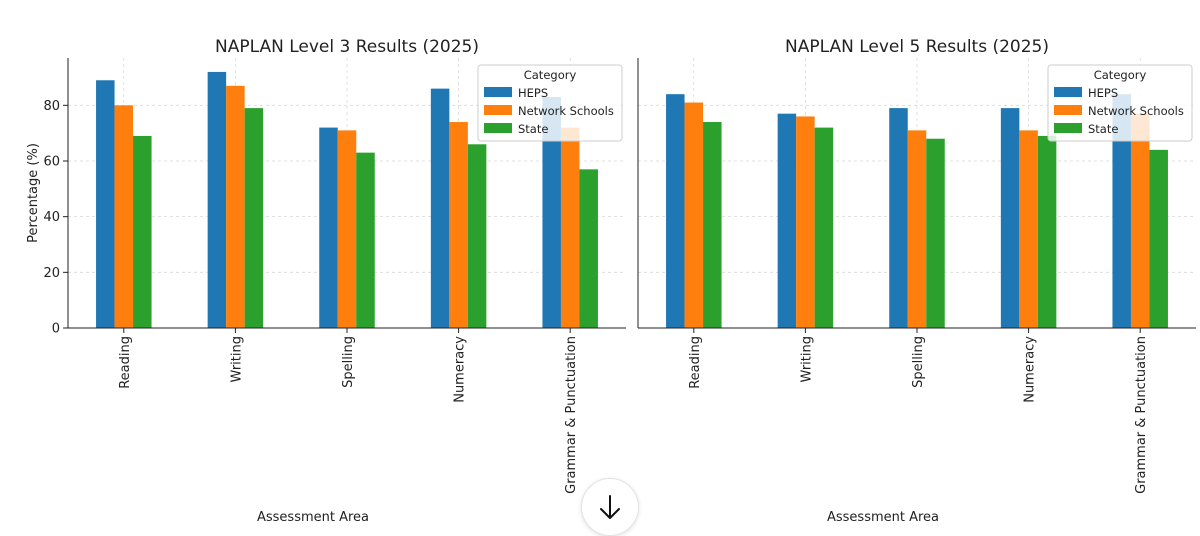 The width and height of the screenshot is (1200, 536). Describe the element at coordinates (51, 273) in the screenshot. I see `y-tick-label: 20` at that location.